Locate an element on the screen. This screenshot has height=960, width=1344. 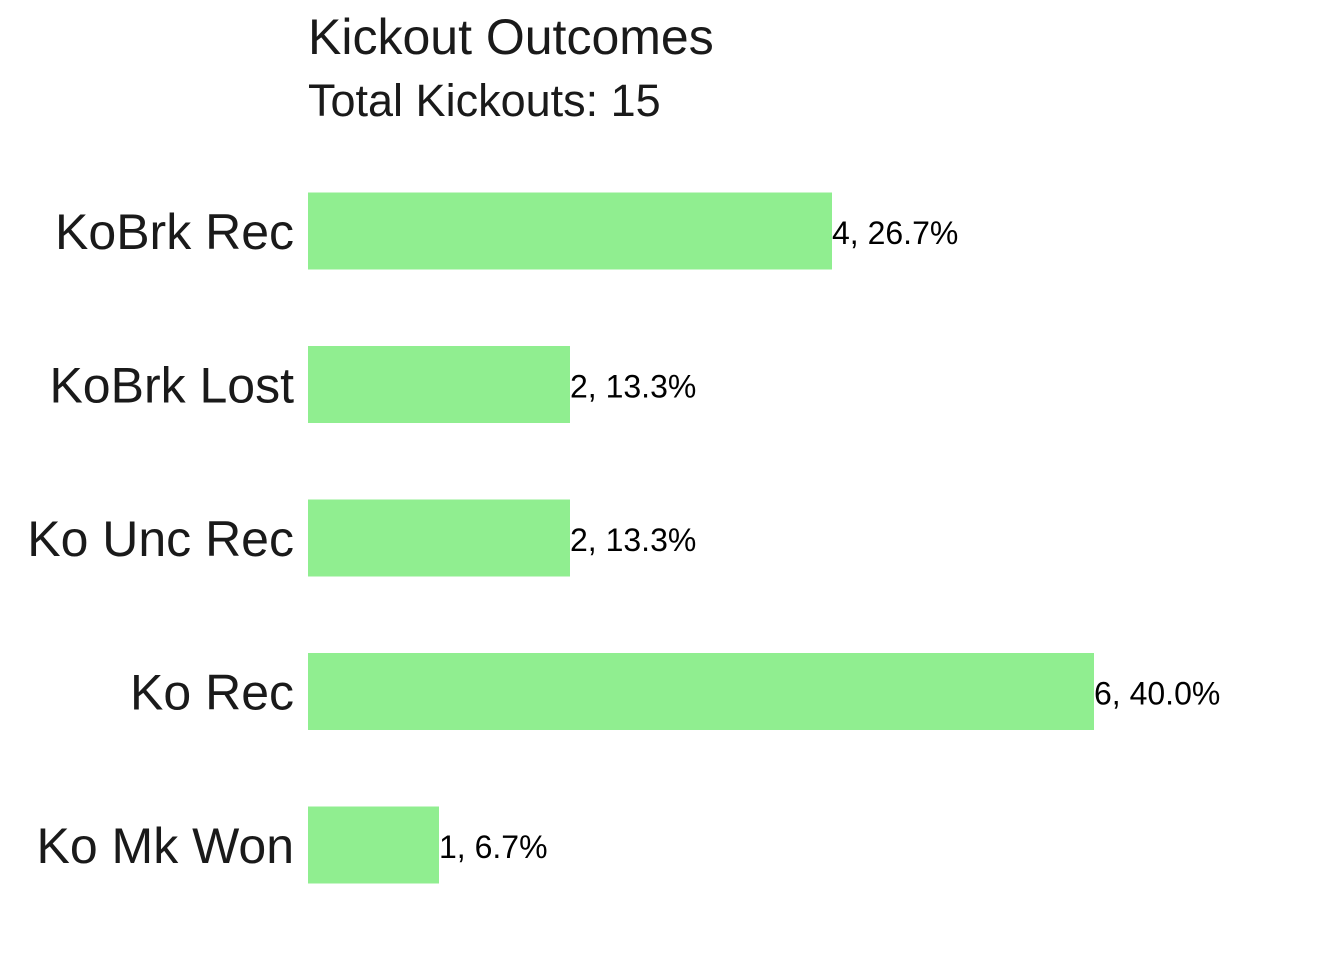
data-label: 1, 6.7% is located at coordinates (493, 847).